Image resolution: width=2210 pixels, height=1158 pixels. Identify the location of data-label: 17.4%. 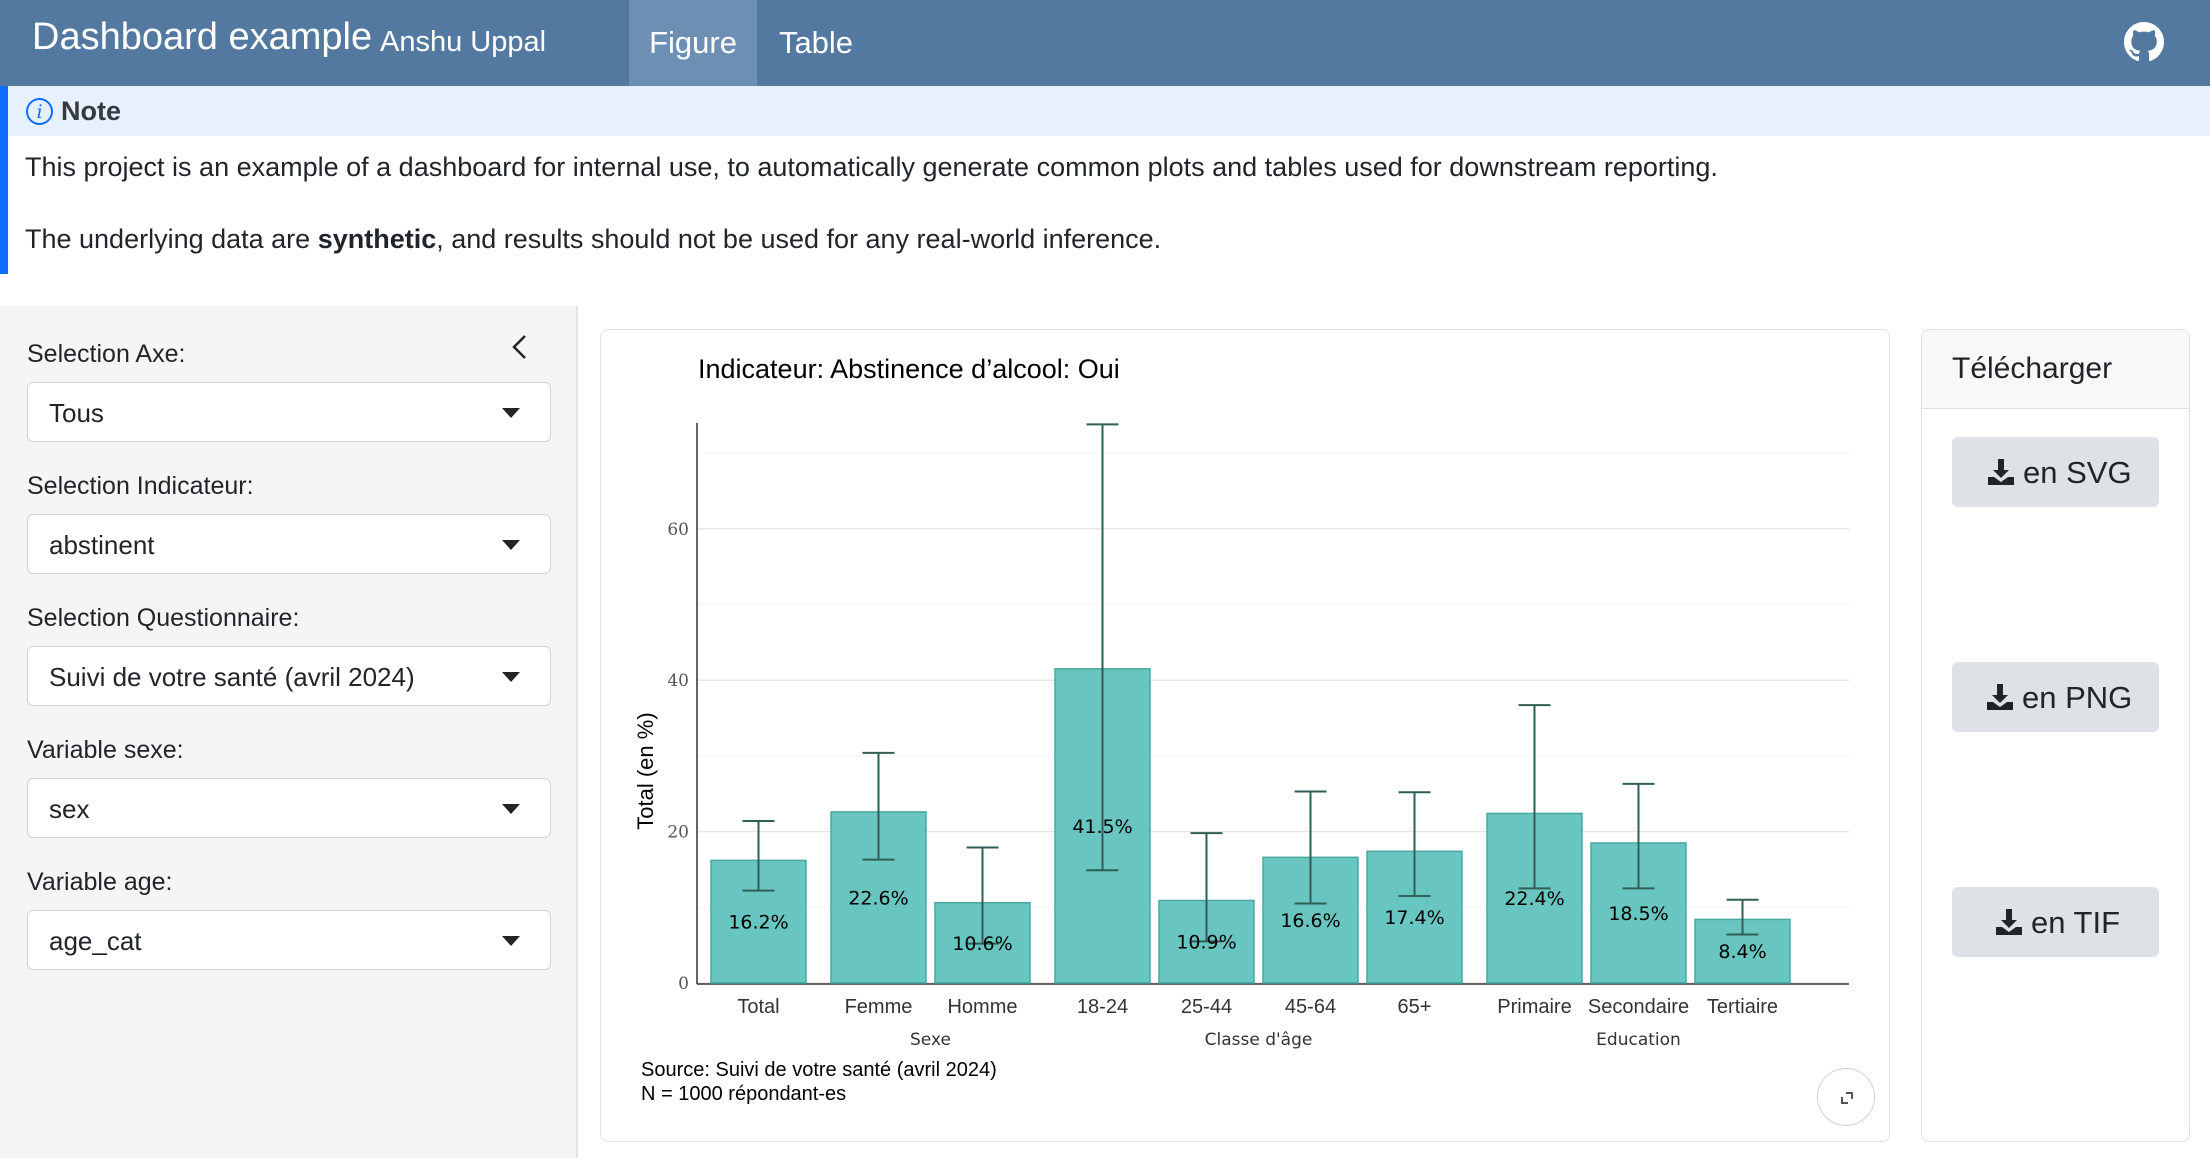
(1414, 918).